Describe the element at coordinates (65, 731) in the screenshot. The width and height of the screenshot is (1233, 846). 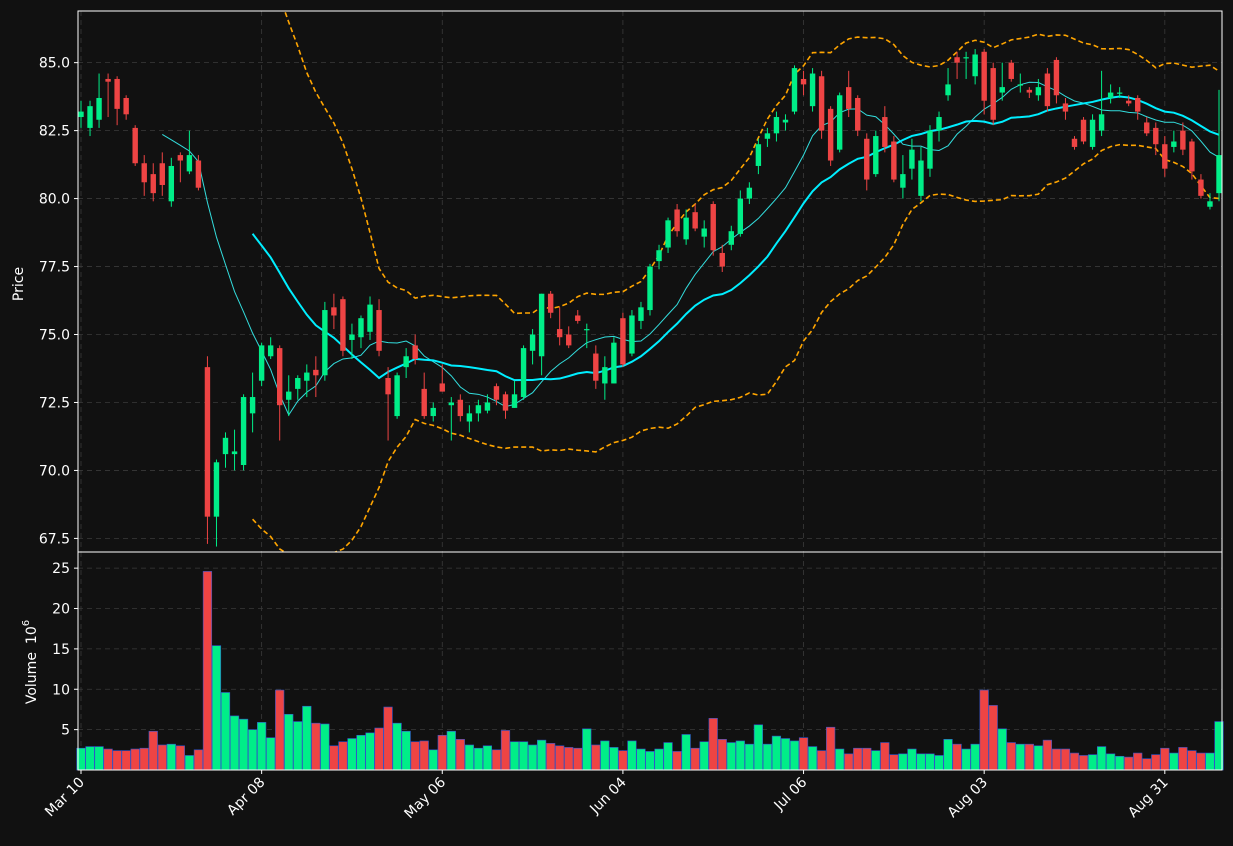
I see `volume-tick-label: 5` at that location.